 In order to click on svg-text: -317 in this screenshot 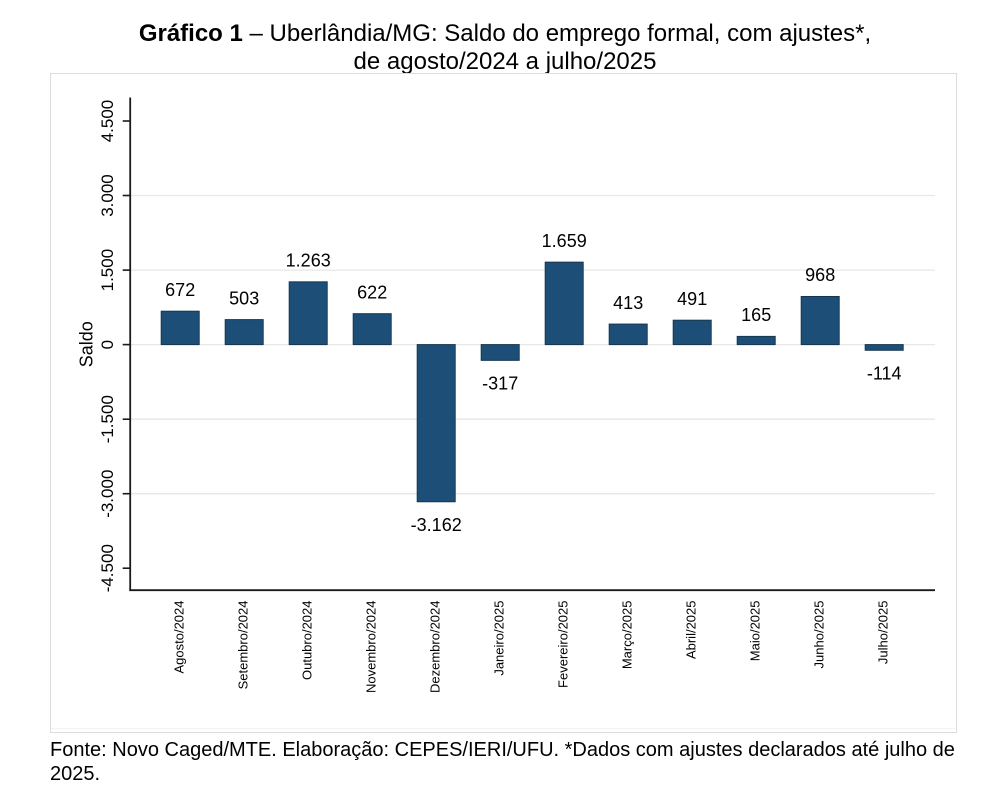, I will do `click(500, 383)`.